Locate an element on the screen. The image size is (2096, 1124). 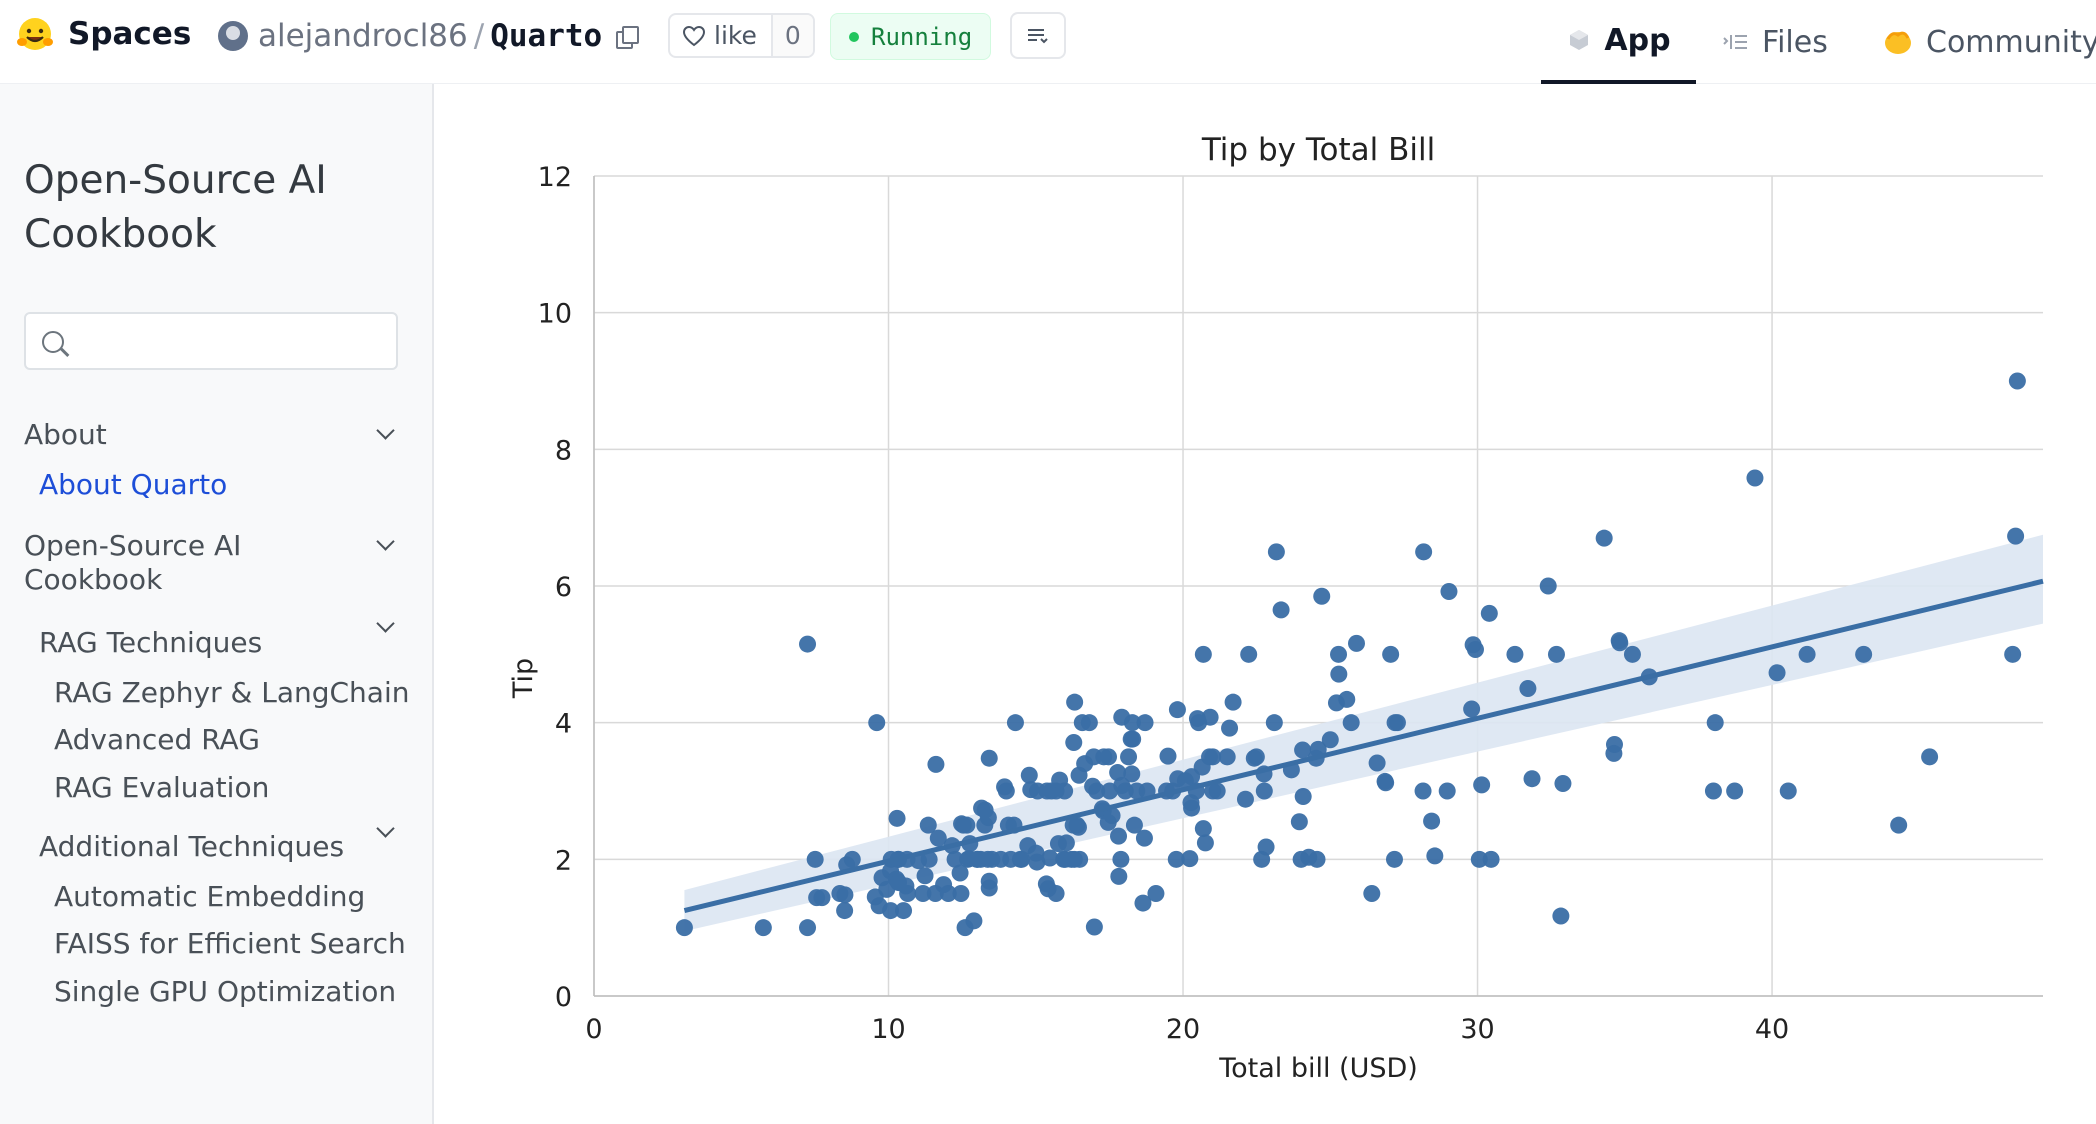
sidebar-item-rag-evaluation: RAG Evaluation is located at coordinates (162, 787).